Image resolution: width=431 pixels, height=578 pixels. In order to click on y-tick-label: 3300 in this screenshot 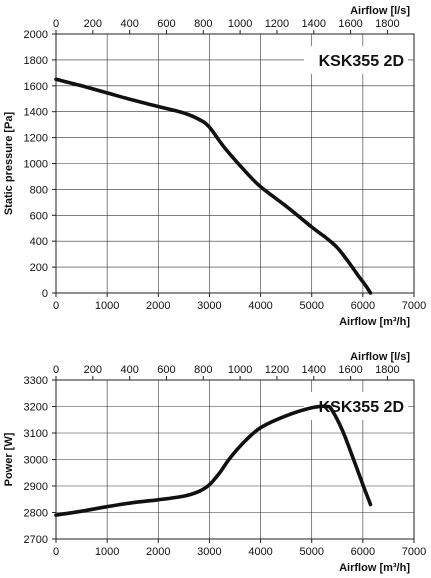, I will do `click(36, 381)`.